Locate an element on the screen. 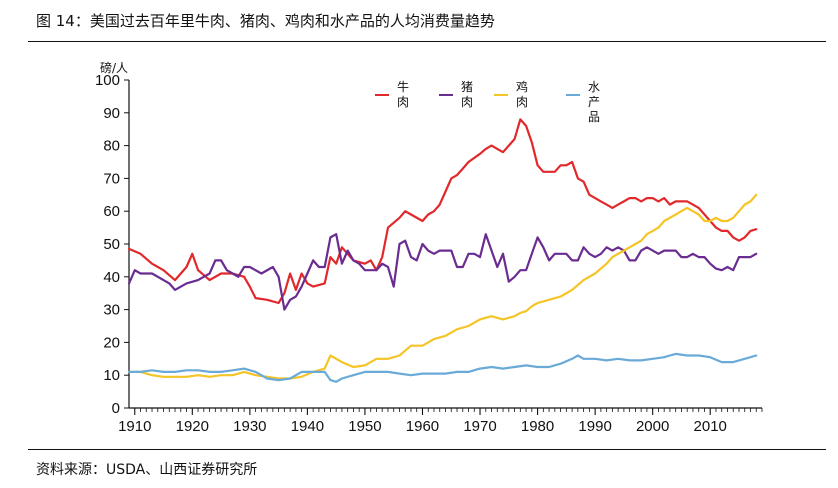 Image resolution: width=838 pixels, height=488 pixels. x-tick-label: 2010 is located at coordinates (710, 426).